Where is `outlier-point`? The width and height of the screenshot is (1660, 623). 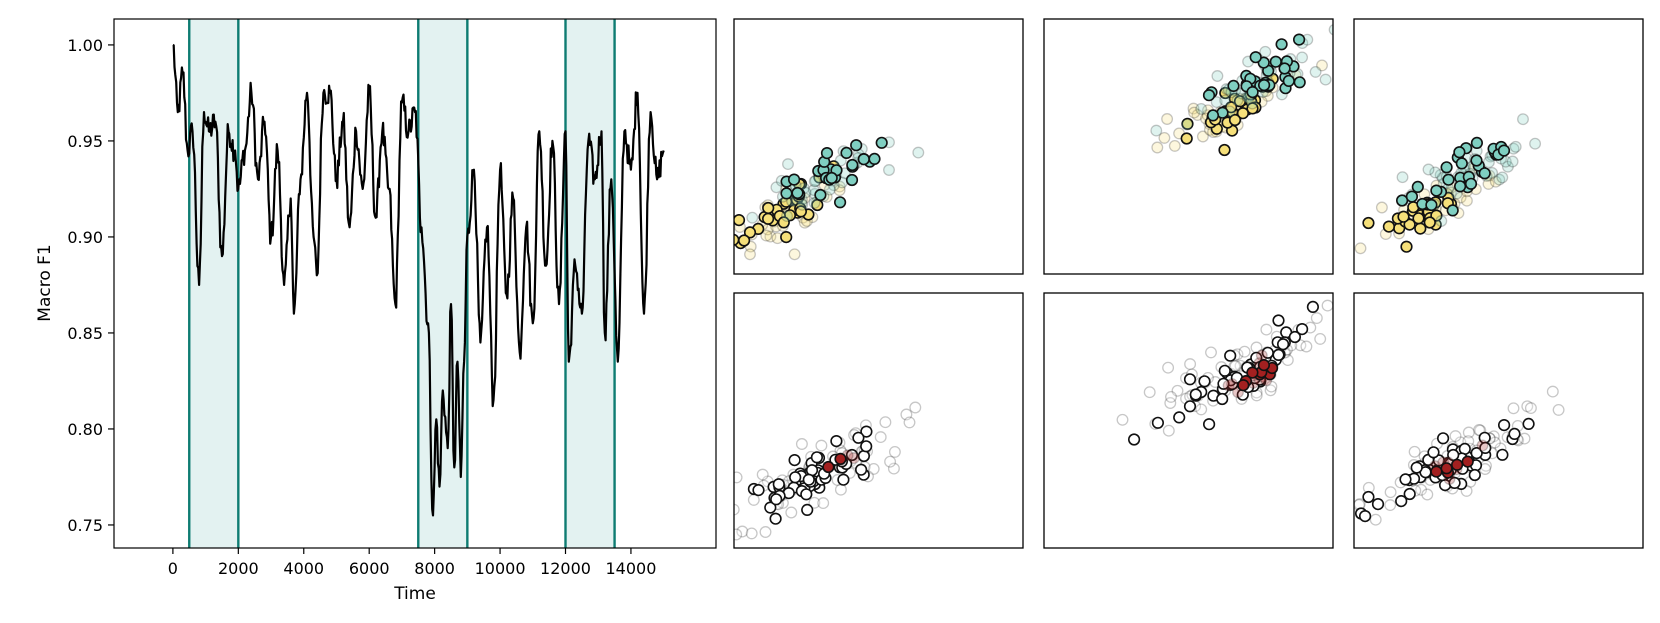 outlier-point is located at coordinates (1368, 497).